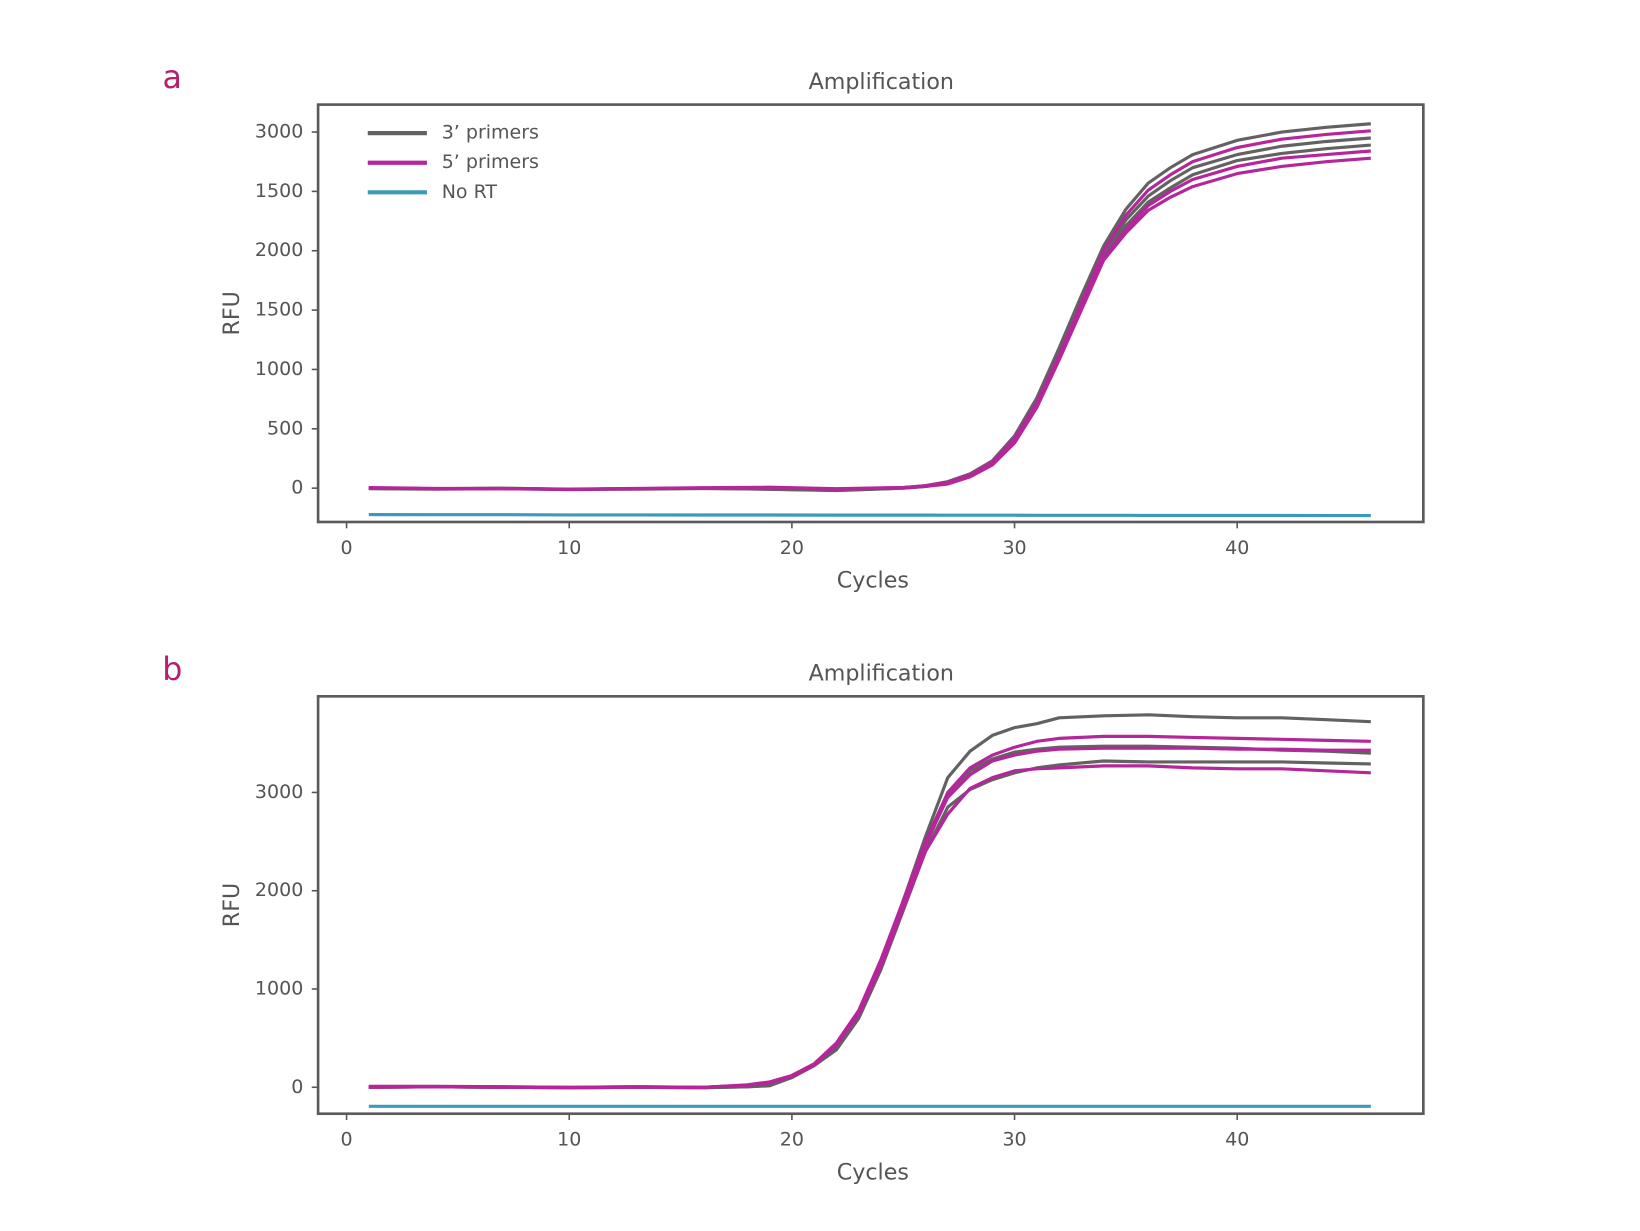 Image resolution: width=1640 pixels, height=1231 pixels. I want to click on legend-label: 3’ primers, so click(490, 133).